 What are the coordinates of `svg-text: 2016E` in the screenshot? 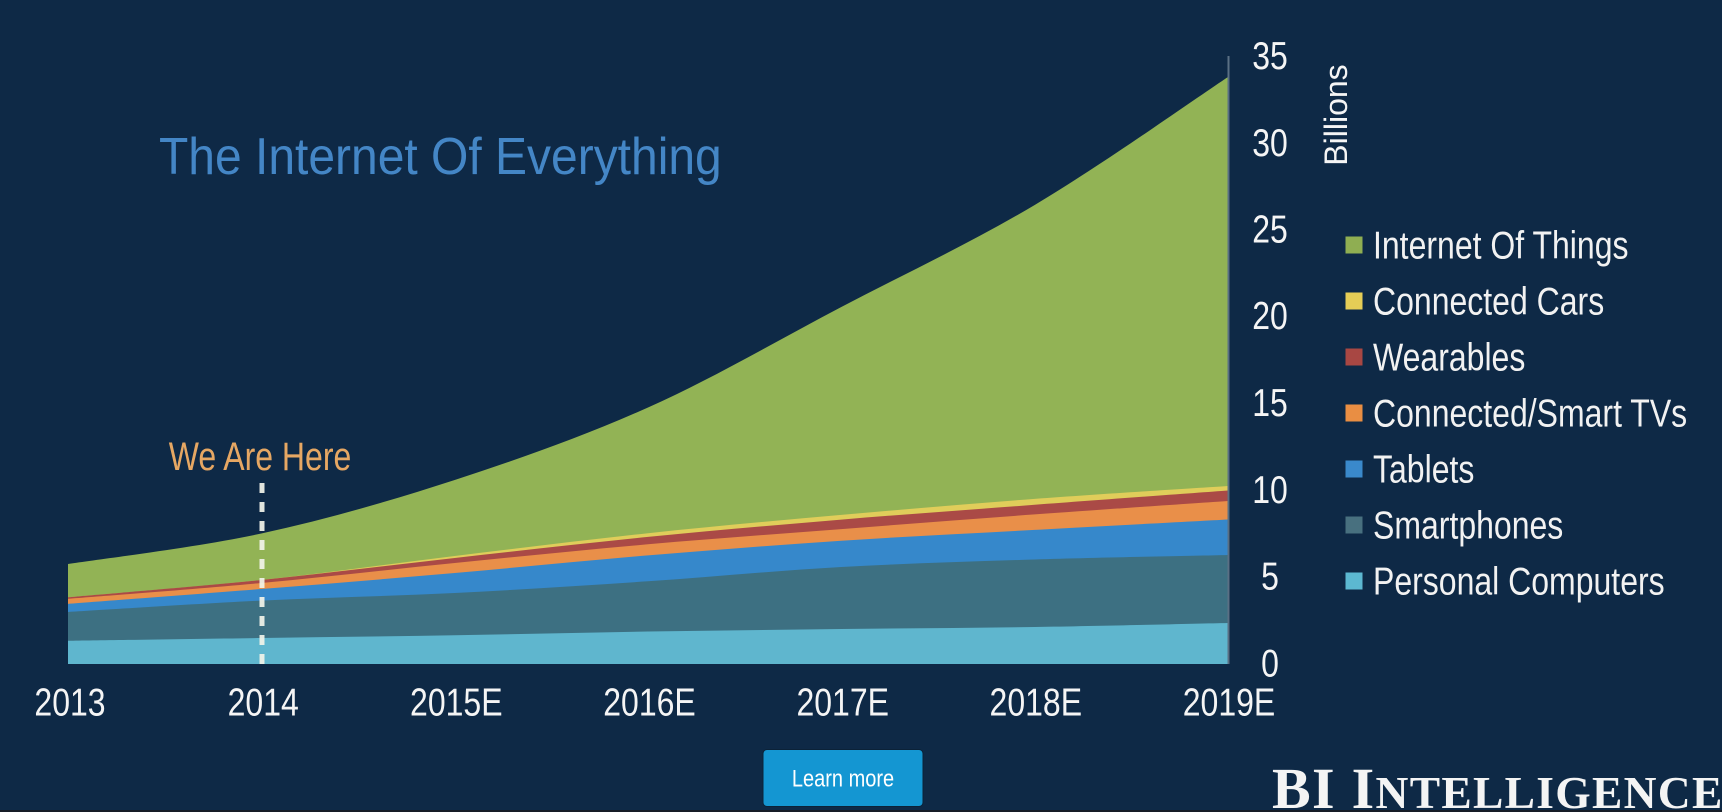 It's located at (649, 703).